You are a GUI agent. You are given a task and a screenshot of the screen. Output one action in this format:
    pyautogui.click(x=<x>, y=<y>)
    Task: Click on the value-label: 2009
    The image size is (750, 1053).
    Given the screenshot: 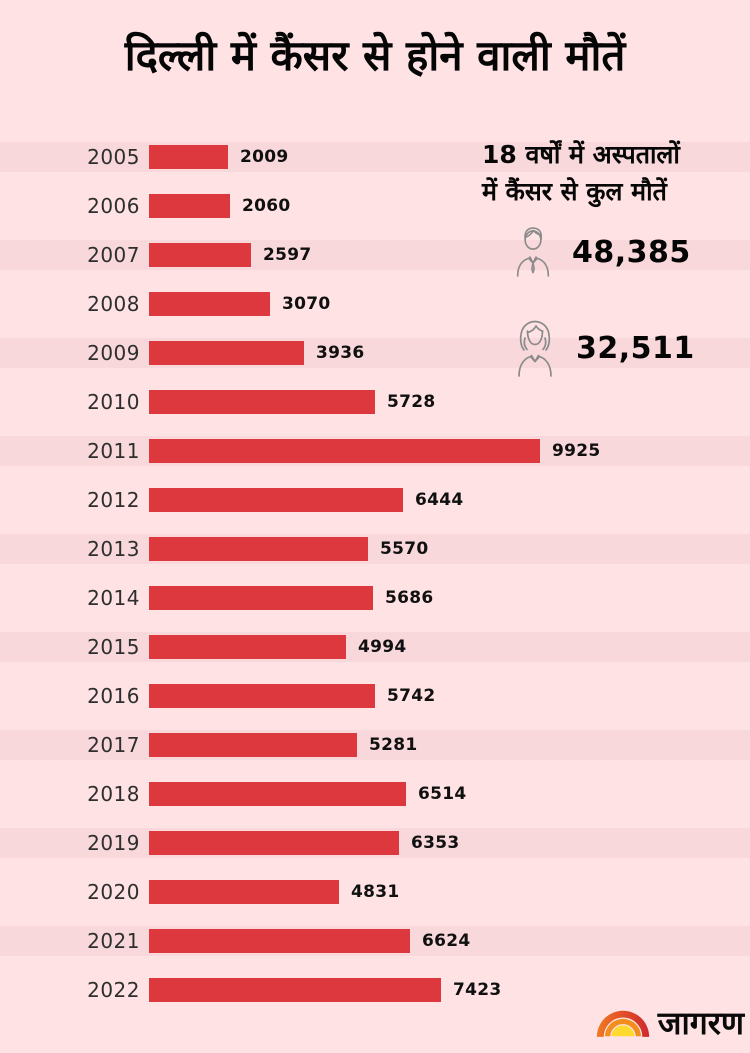 What is the action you would take?
    pyautogui.click(x=264, y=156)
    